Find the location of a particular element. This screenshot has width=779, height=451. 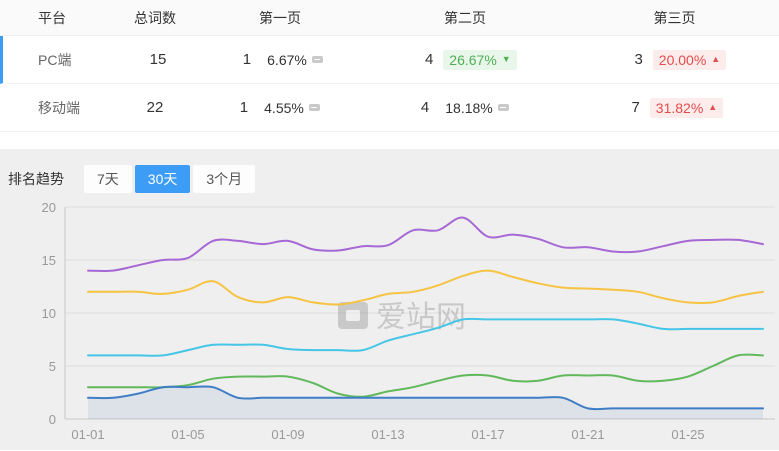

x-axis-tick-label: 01-21 is located at coordinates (587, 434).